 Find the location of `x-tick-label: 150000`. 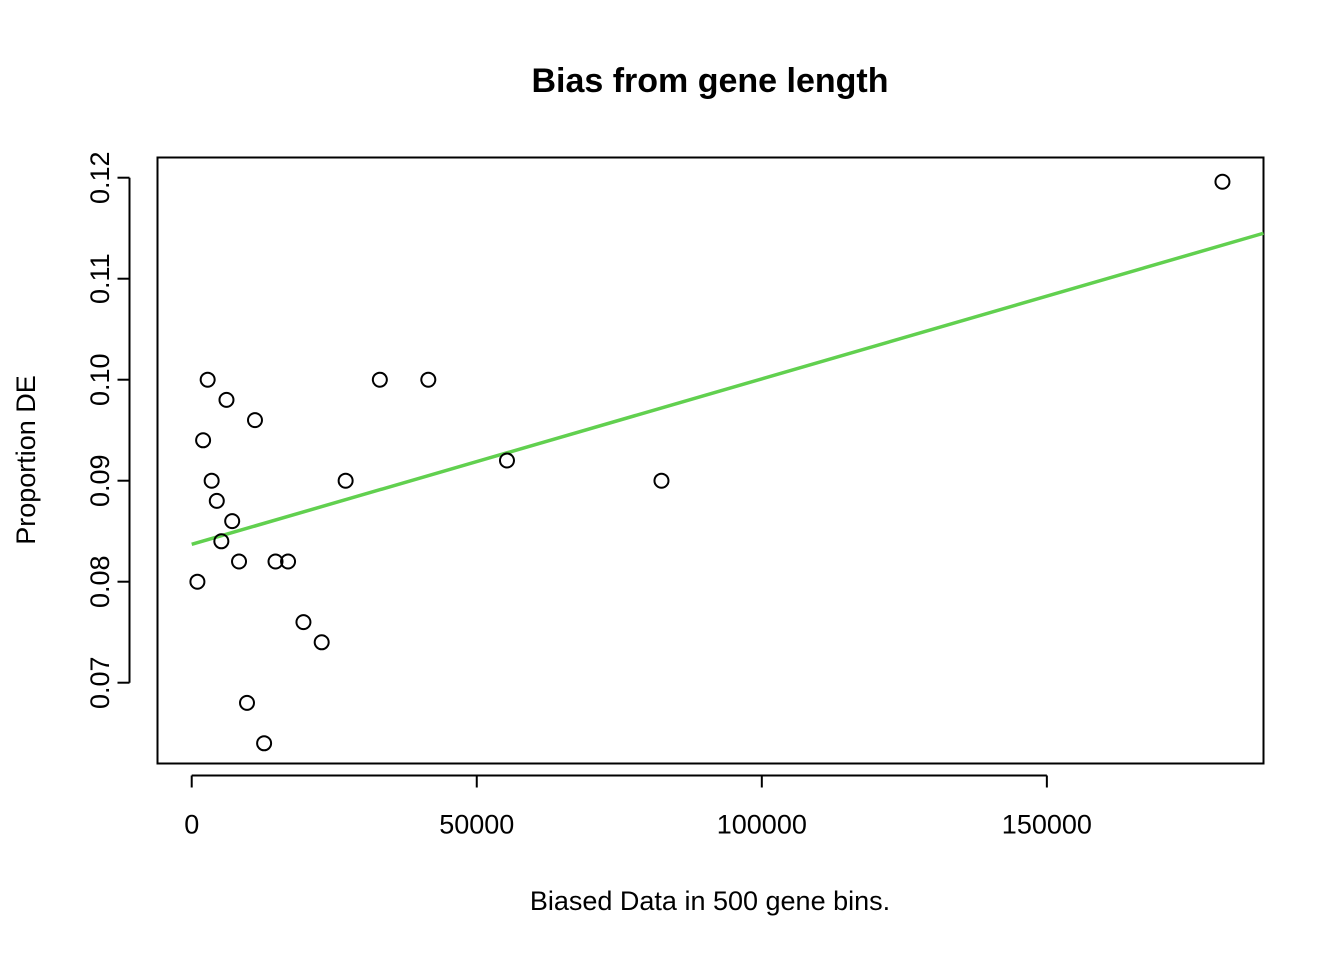

x-tick-label: 150000 is located at coordinates (1047, 825).